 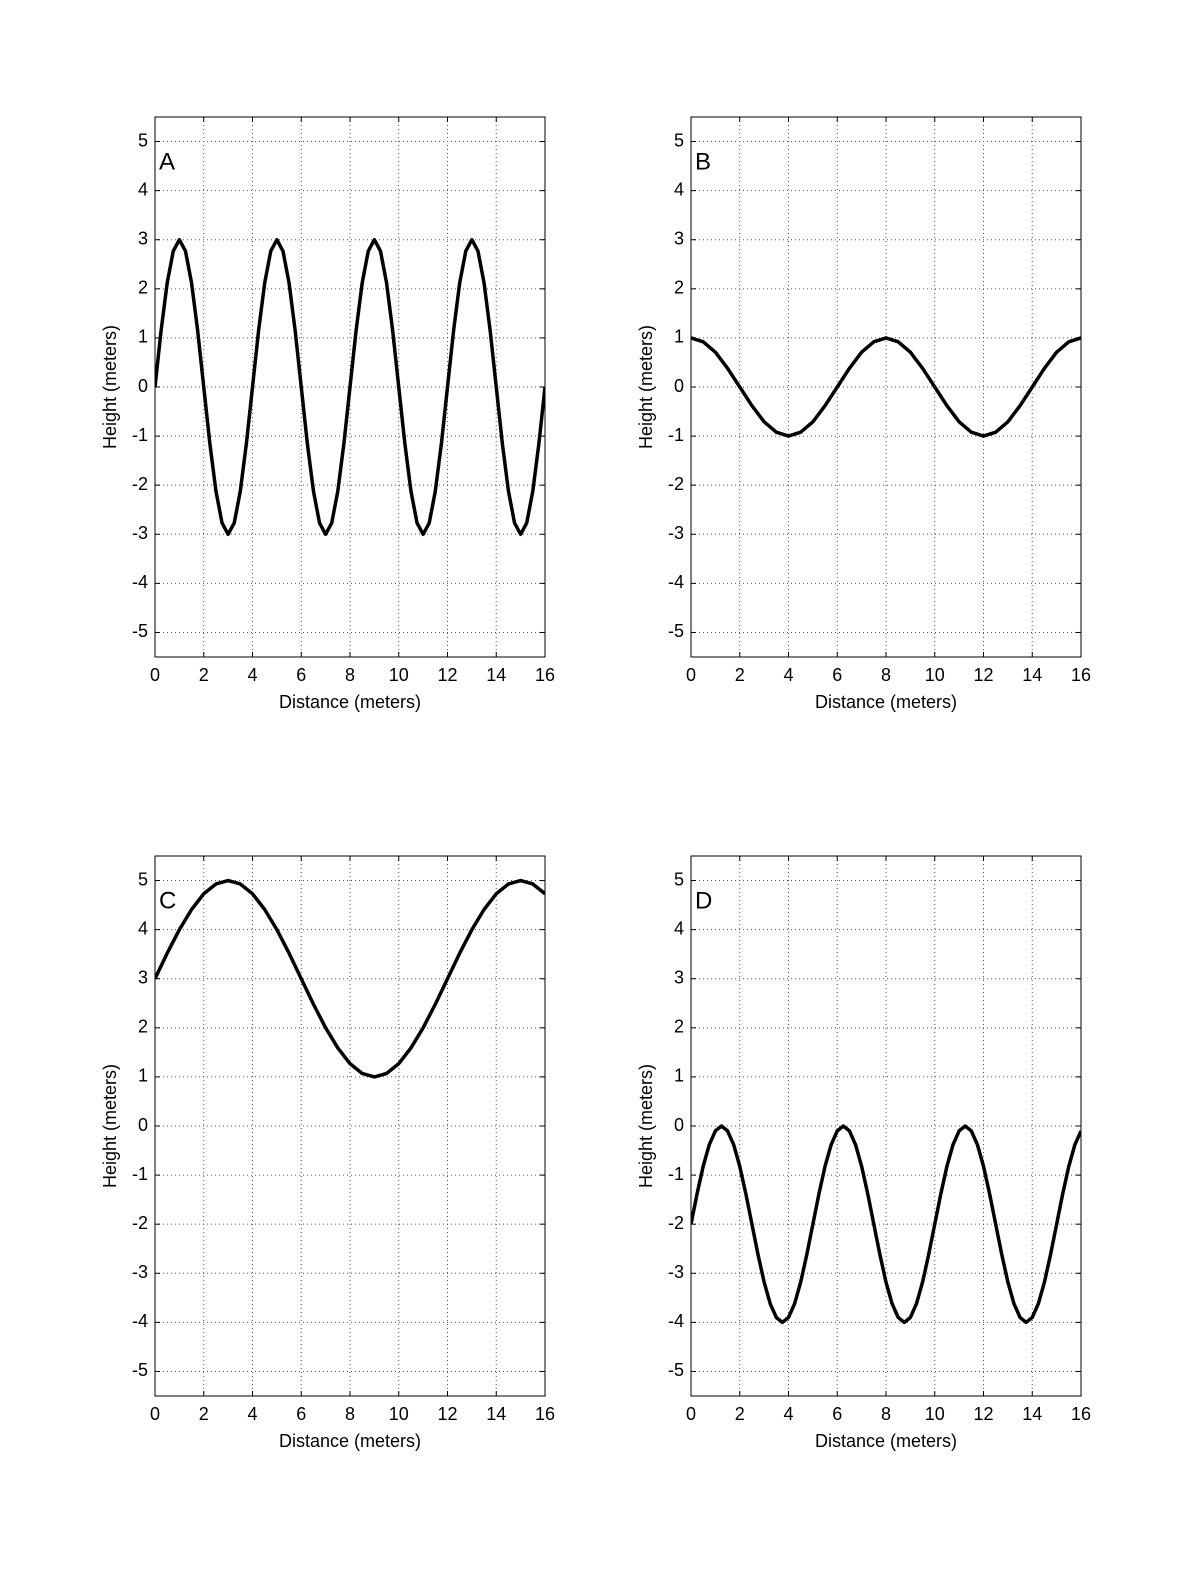 What do you see at coordinates (167, 900) in the screenshot?
I see `panel-label: C` at bounding box center [167, 900].